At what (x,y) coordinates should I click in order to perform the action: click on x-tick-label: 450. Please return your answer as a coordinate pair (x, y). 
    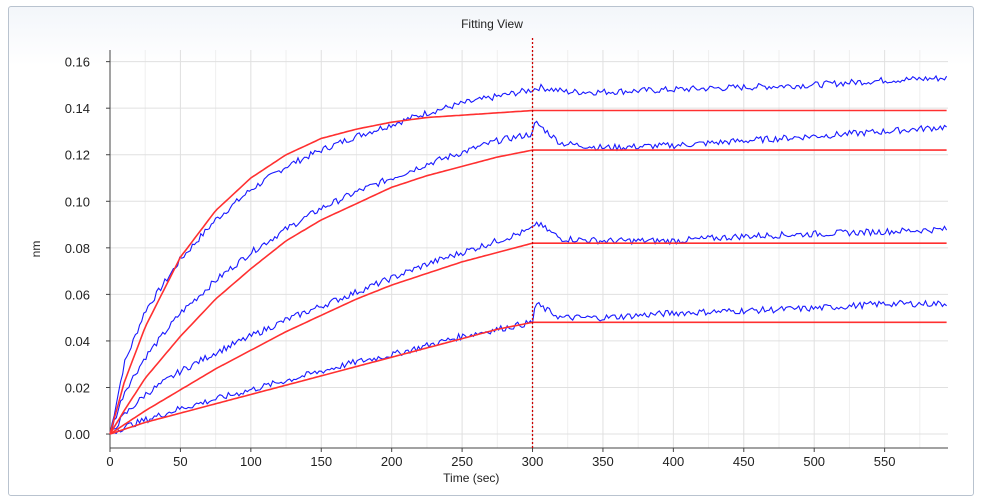
    Looking at the image, I should click on (744, 461).